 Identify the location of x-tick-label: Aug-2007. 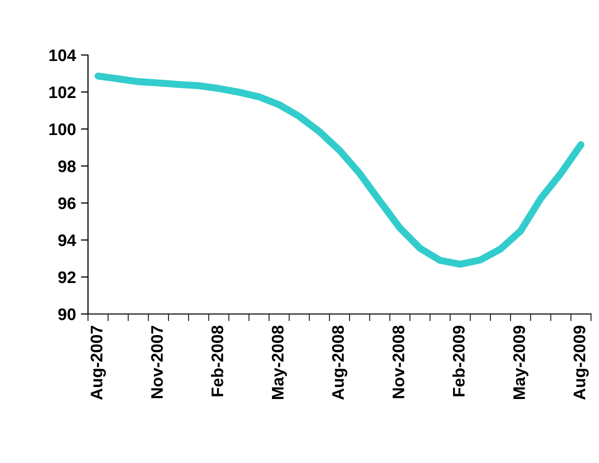
(98, 363).